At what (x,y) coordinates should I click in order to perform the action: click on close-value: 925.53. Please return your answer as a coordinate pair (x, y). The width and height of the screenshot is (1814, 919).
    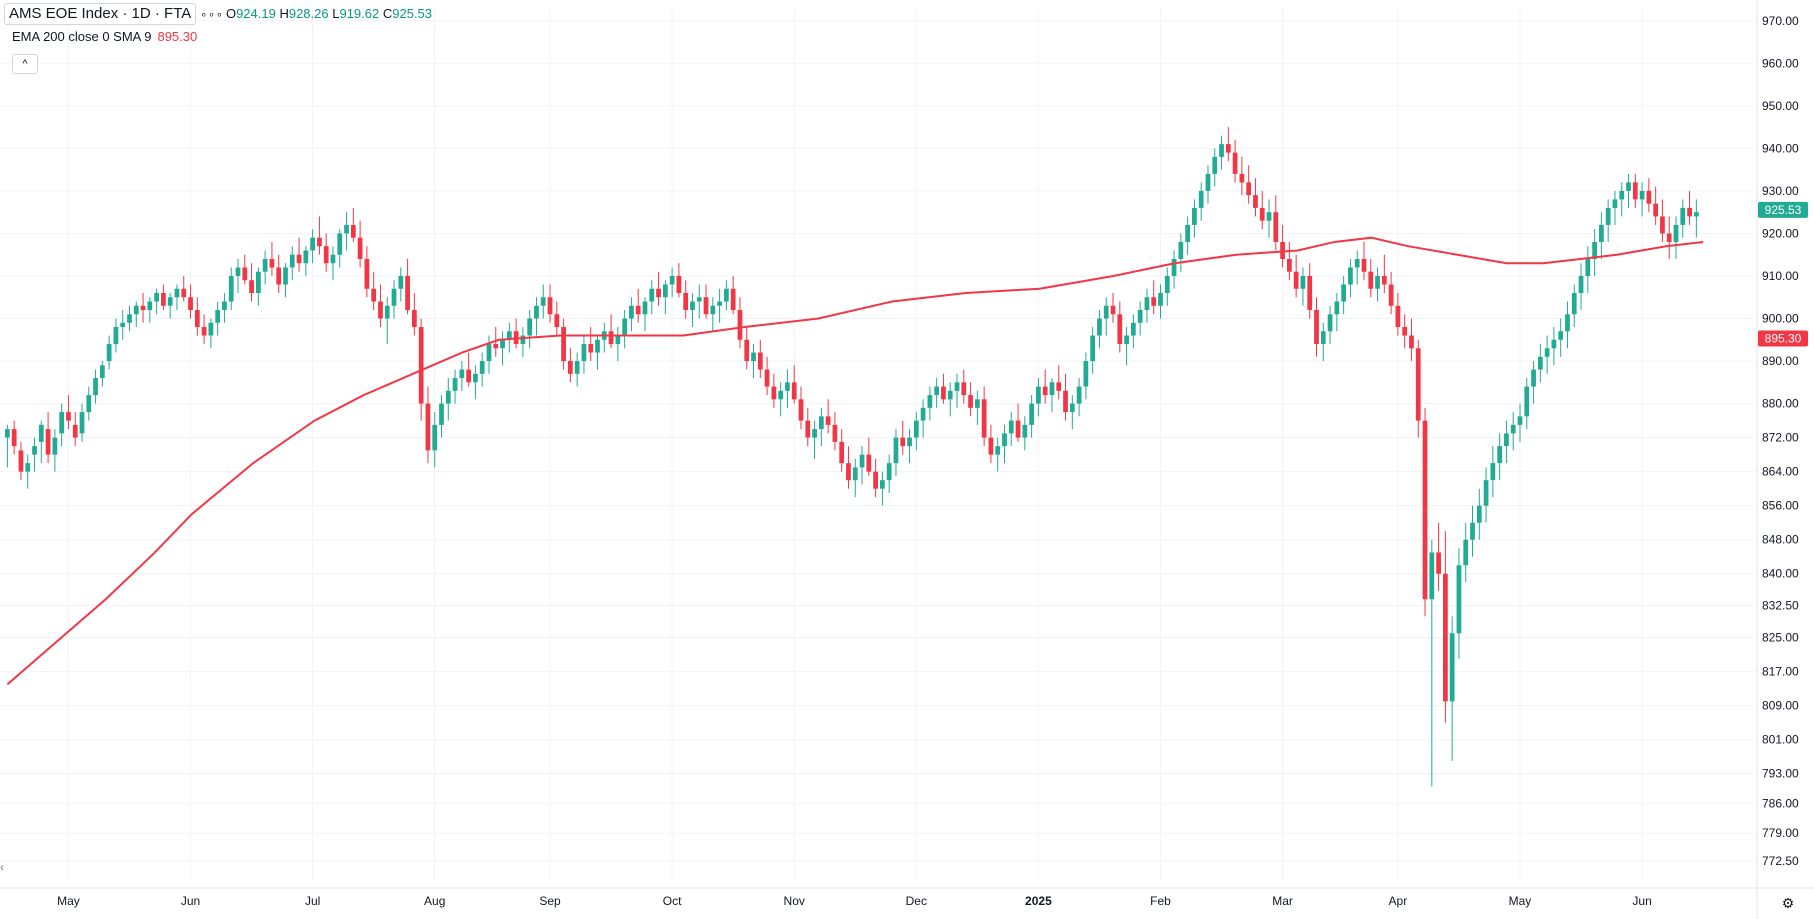
    Looking at the image, I should click on (412, 13).